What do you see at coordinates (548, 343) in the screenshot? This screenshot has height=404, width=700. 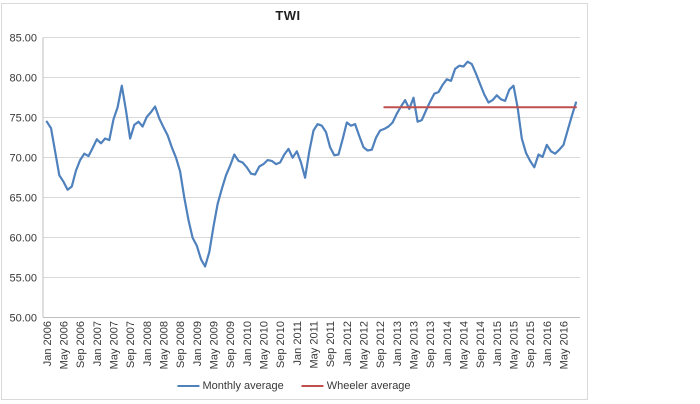 I see `x-axis-tick-label: Jan 2016` at bounding box center [548, 343].